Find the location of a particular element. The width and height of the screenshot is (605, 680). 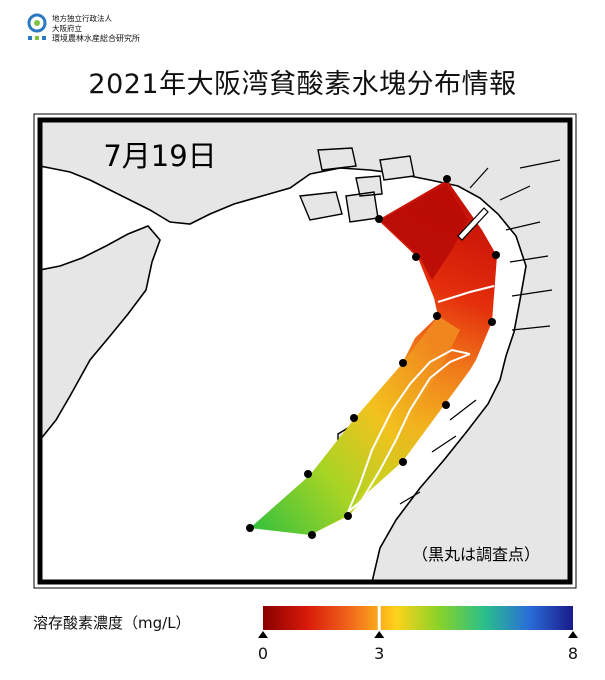

institute-logo is located at coordinates (117, 28).